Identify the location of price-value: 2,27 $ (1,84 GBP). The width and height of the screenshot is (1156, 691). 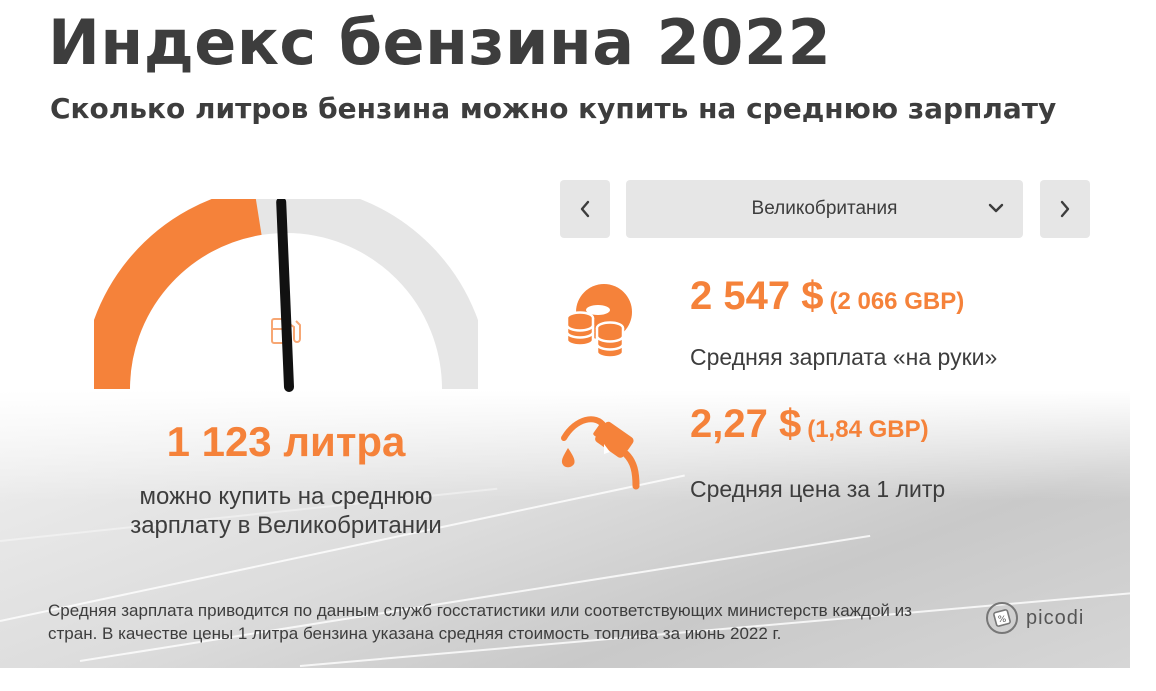
(809, 424).